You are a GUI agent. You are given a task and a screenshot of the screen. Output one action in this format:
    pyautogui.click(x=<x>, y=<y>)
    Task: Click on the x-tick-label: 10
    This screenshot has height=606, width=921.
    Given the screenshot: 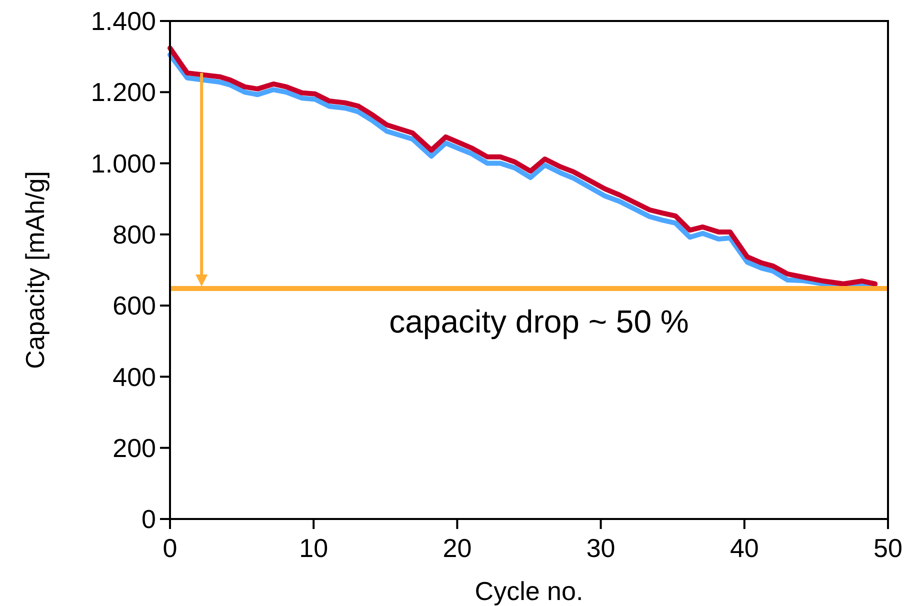 What is the action you would take?
    pyautogui.click(x=313, y=548)
    